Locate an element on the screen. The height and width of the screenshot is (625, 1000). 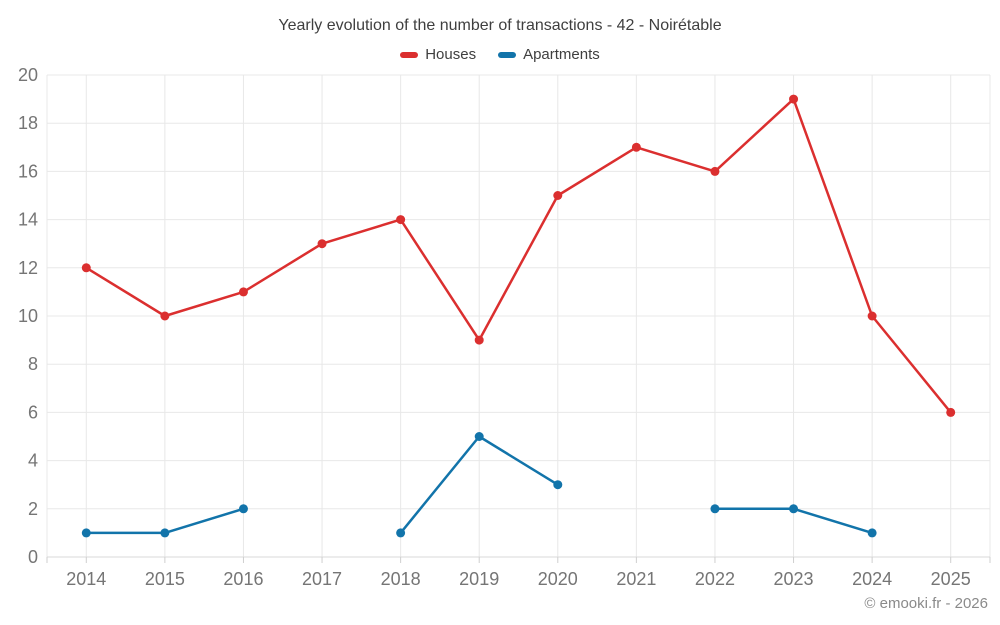
x-axis-label: 2016 is located at coordinates (243, 579).